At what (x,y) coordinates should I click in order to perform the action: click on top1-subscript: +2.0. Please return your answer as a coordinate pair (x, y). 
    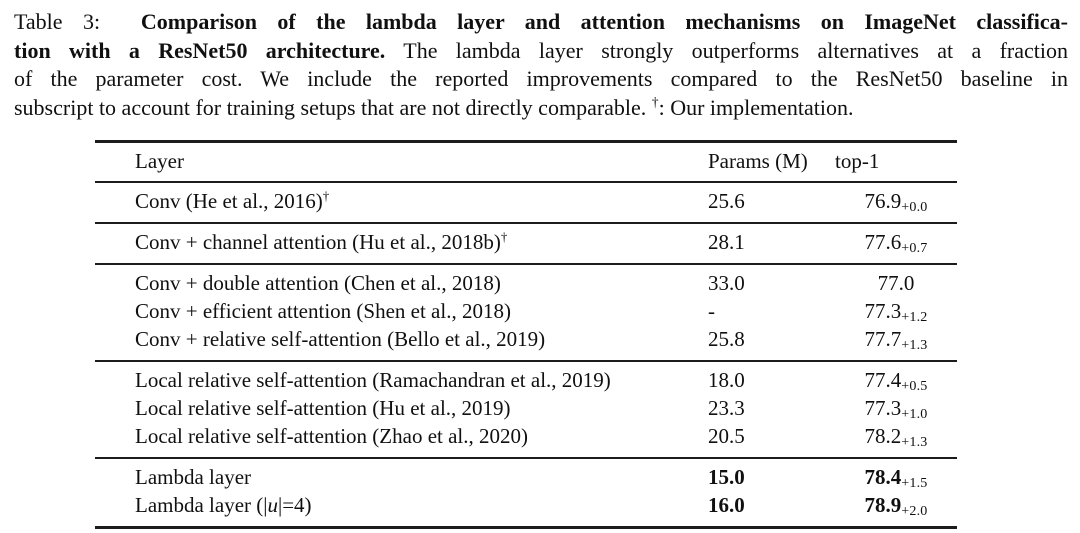
    Looking at the image, I should click on (914, 511).